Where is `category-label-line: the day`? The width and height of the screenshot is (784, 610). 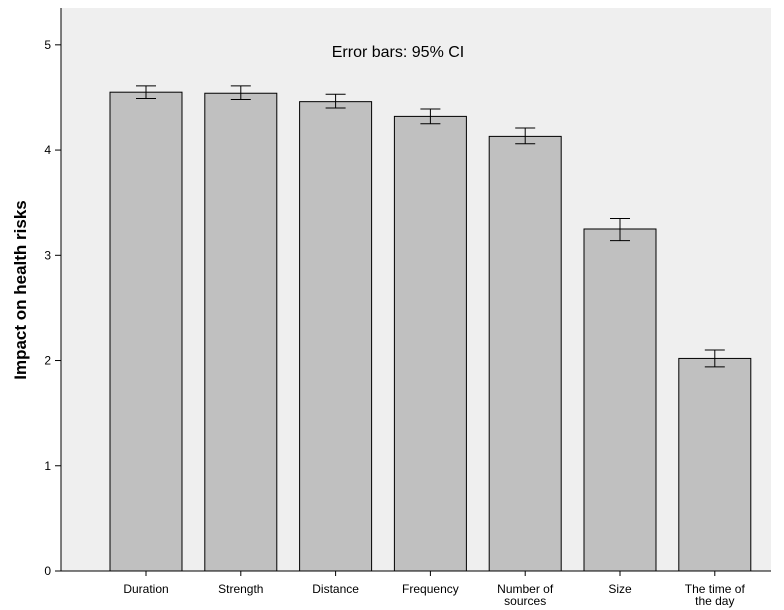 category-label-line: the day is located at coordinates (714, 601).